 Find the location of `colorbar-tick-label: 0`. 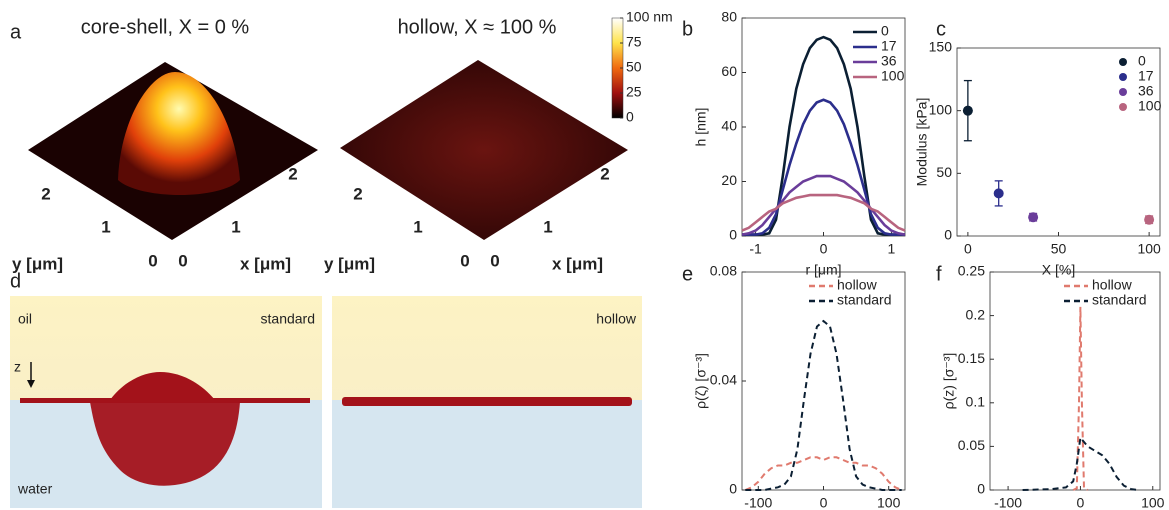

colorbar-tick-label: 0 is located at coordinates (630, 117).